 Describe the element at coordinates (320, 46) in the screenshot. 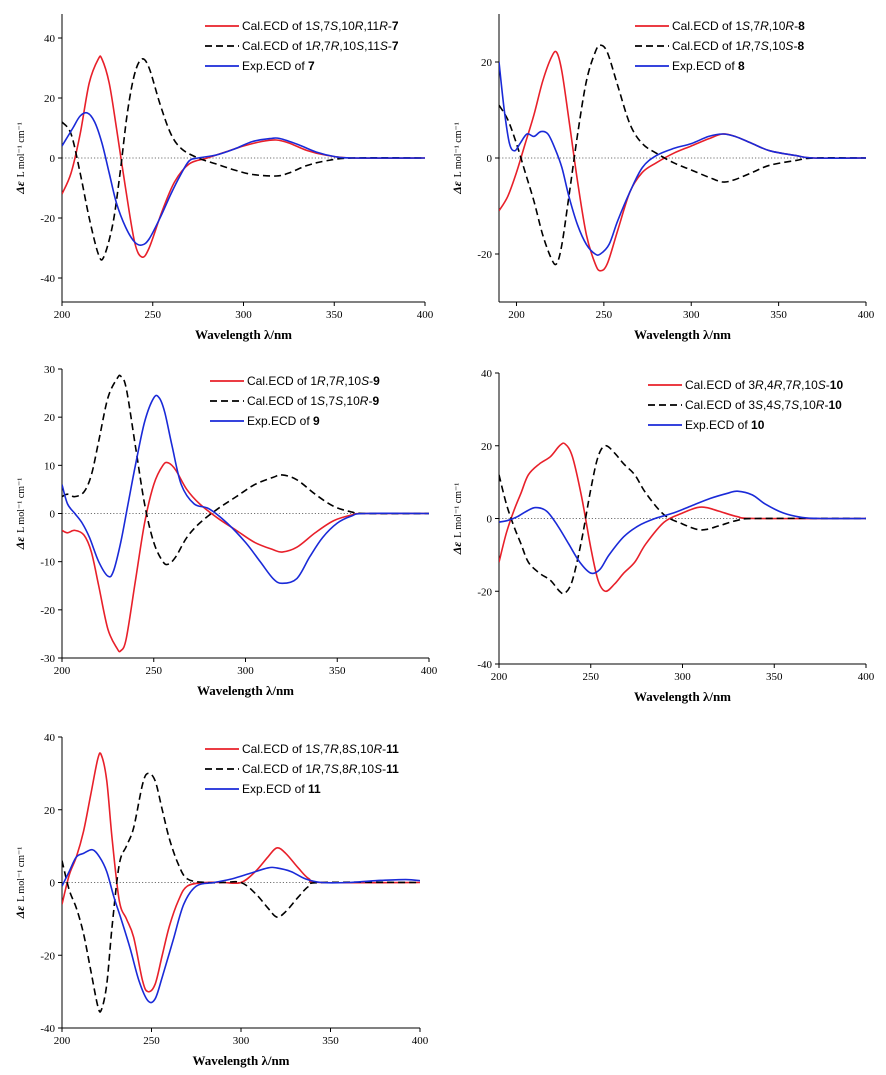

I see `legend-entry: Cal.ECD of 1R,7R,10S,11S-7` at that location.